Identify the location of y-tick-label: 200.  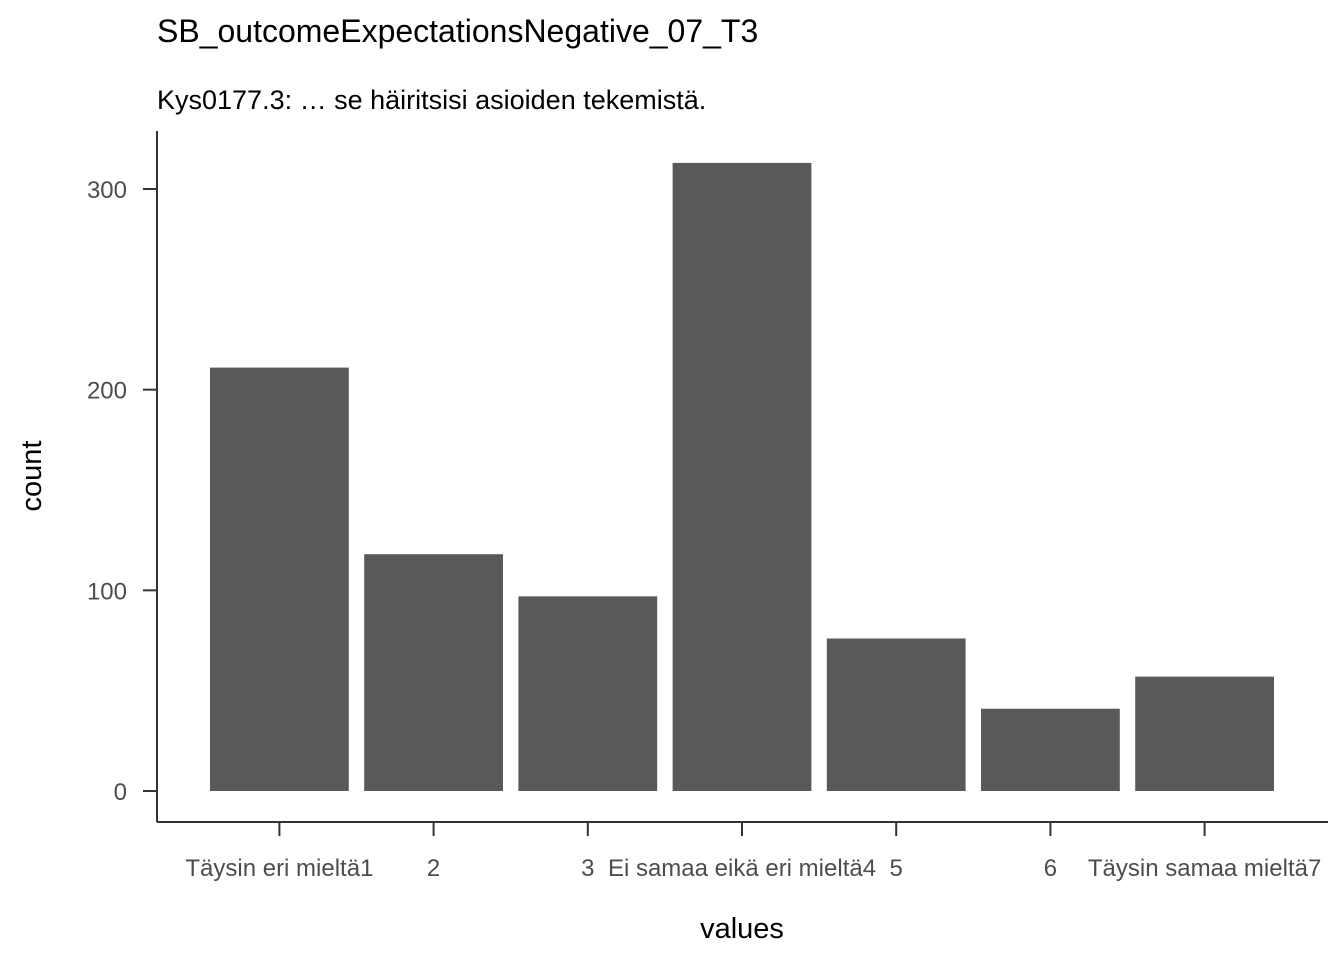
(107, 391).